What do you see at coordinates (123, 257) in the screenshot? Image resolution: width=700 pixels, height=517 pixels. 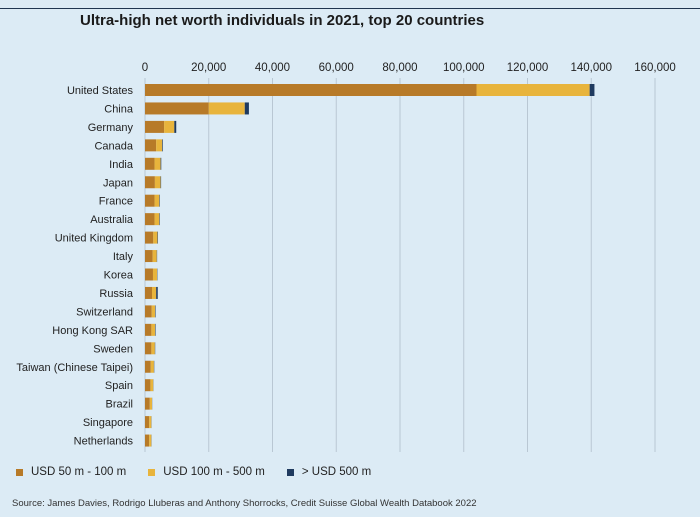 I see `category-label: Italy` at bounding box center [123, 257].